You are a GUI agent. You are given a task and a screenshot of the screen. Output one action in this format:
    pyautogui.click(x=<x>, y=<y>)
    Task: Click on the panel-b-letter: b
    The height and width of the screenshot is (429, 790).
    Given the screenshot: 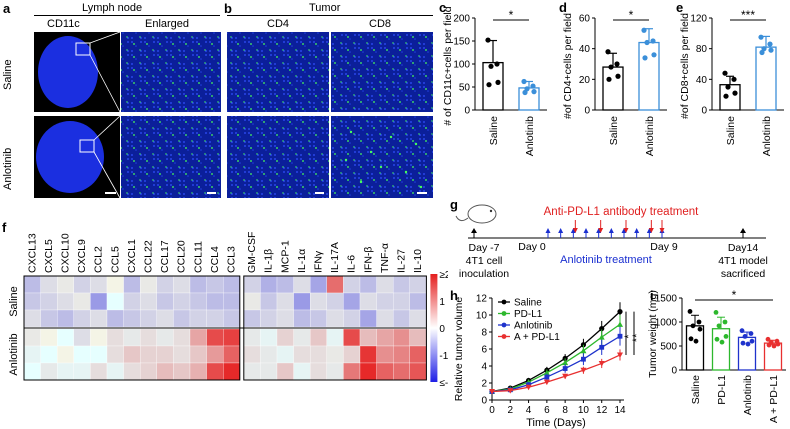 What is the action you would take?
    pyautogui.click(x=228, y=8)
    